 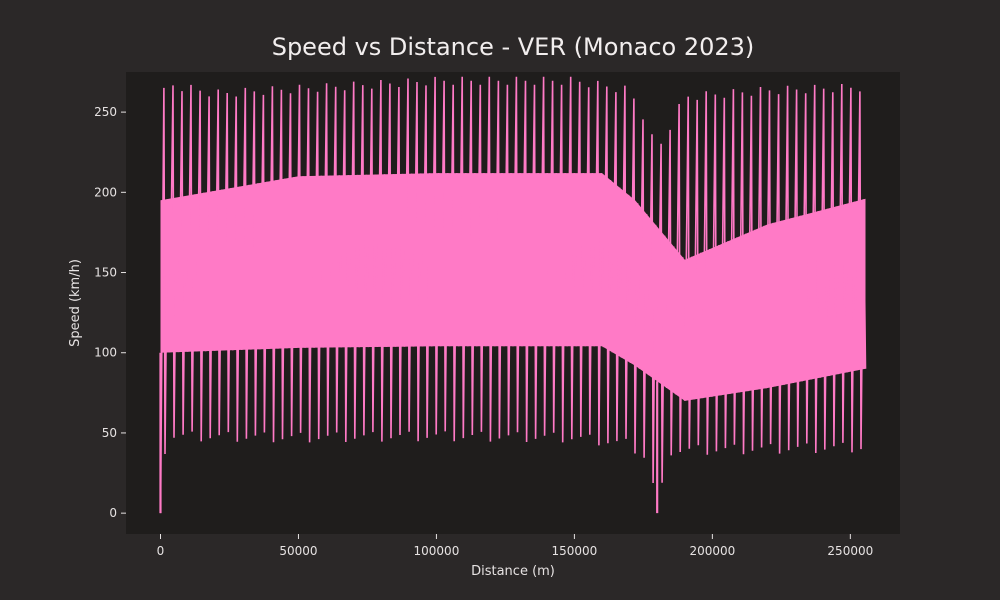 What do you see at coordinates (437, 551) in the screenshot?
I see `x-tick-label-2: 100000` at bounding box center [437, 551].